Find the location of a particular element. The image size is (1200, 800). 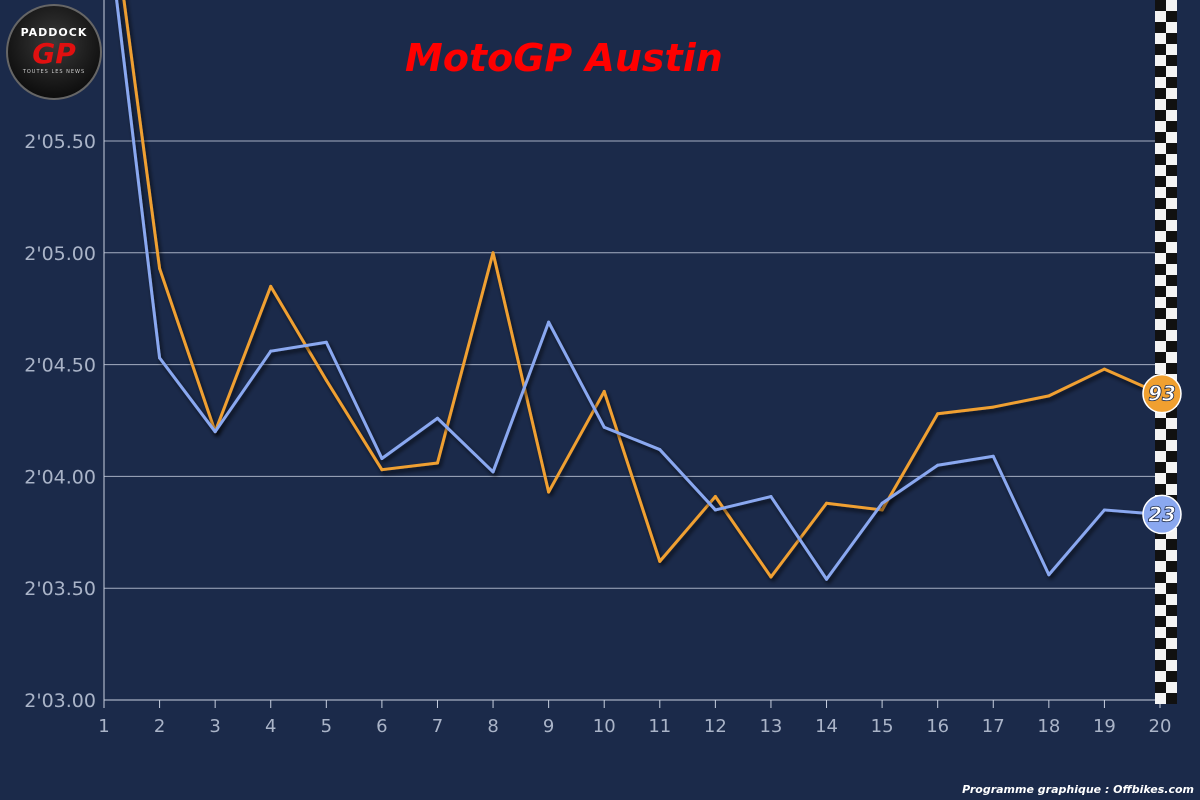

rider-number-23: 23 is located at coordinates (1162, 514).